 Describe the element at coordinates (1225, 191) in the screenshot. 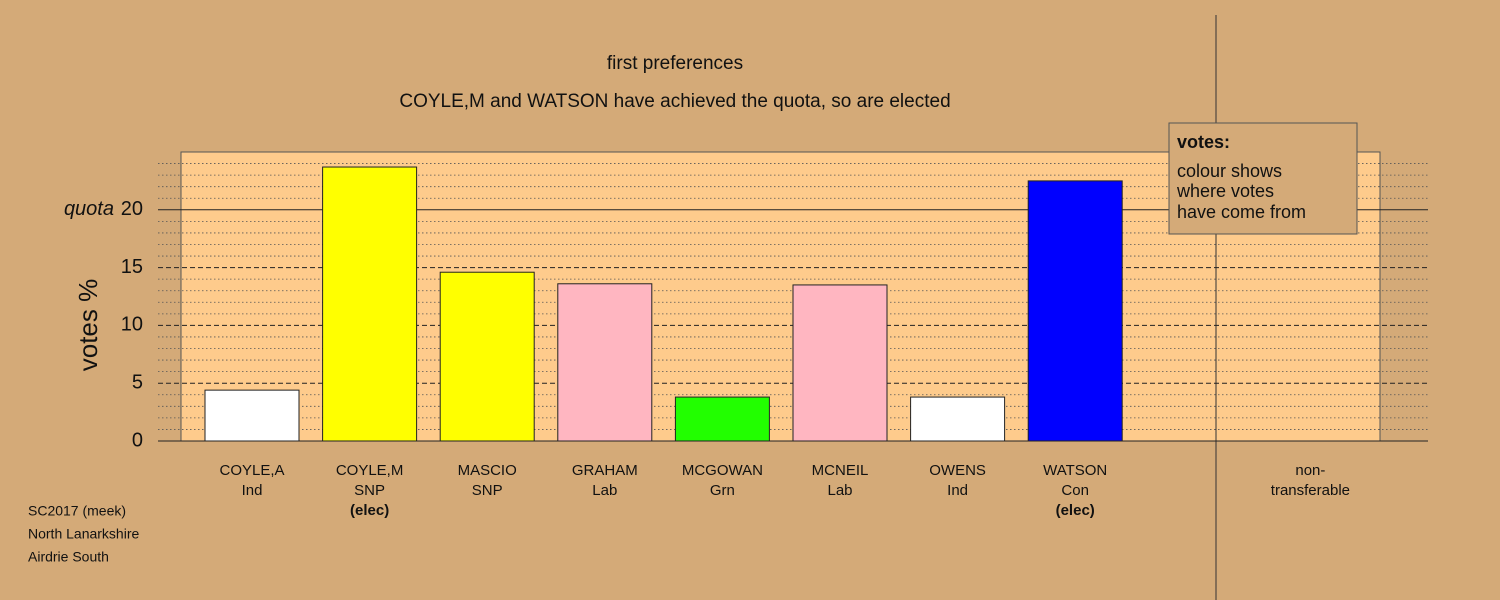

I see `legend-text: where votes` at that location.